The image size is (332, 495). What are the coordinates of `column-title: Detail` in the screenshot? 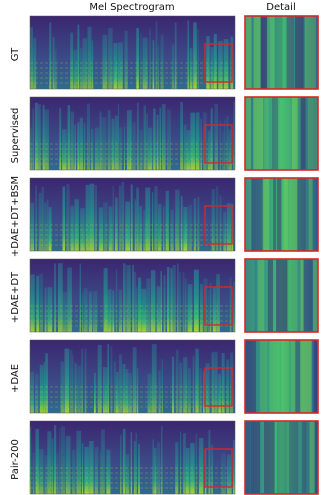 It's located at (280, 7).